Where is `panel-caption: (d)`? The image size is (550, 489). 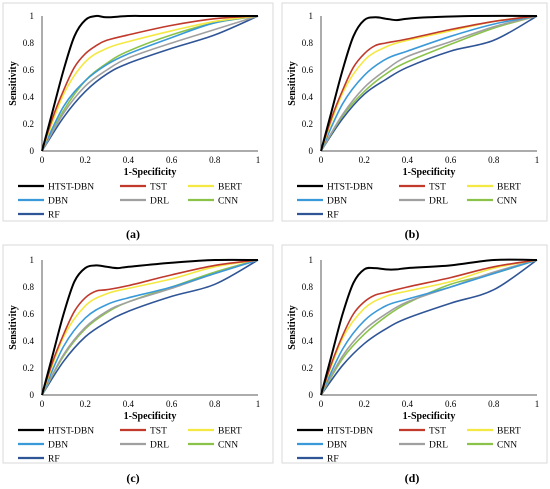
panel-caption: (d) is located at coordinates (412, 478).